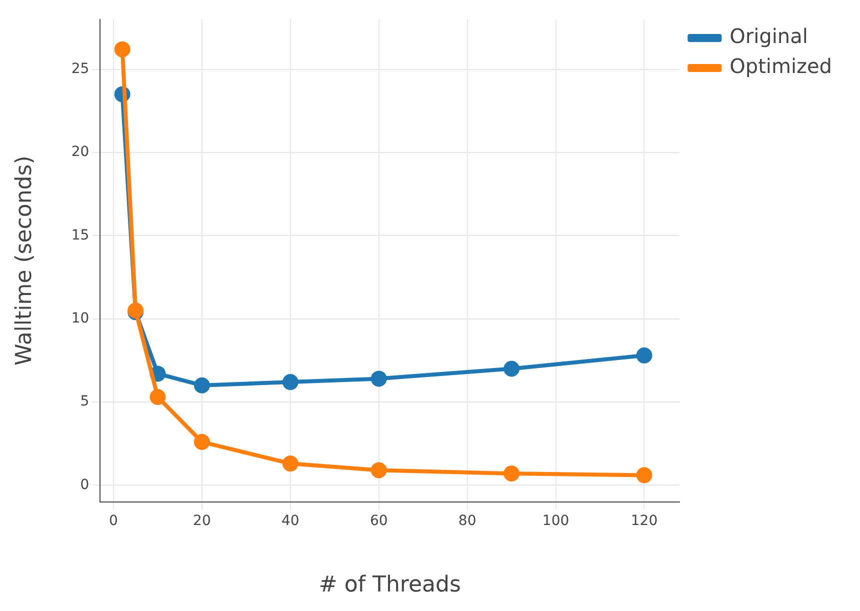 This screenshot has width=860, height=611. I want to click on x-tick-label: 120, so click(644, 520).